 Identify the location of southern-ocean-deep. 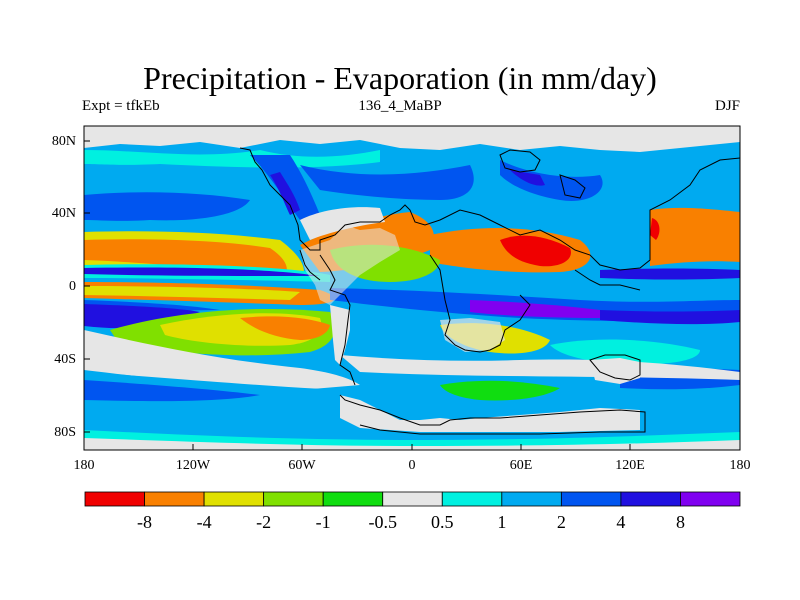
(172, 391).